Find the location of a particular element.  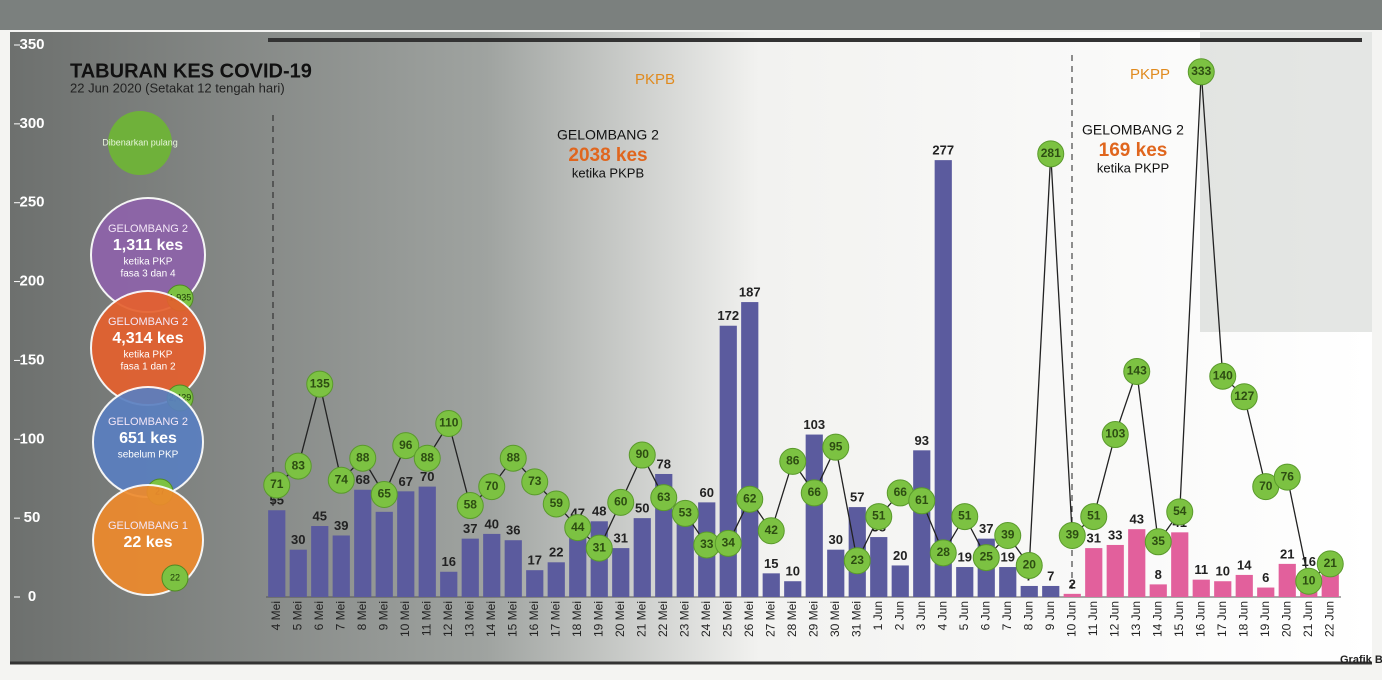

point-label: 86 is located at coordinates (793, 461).